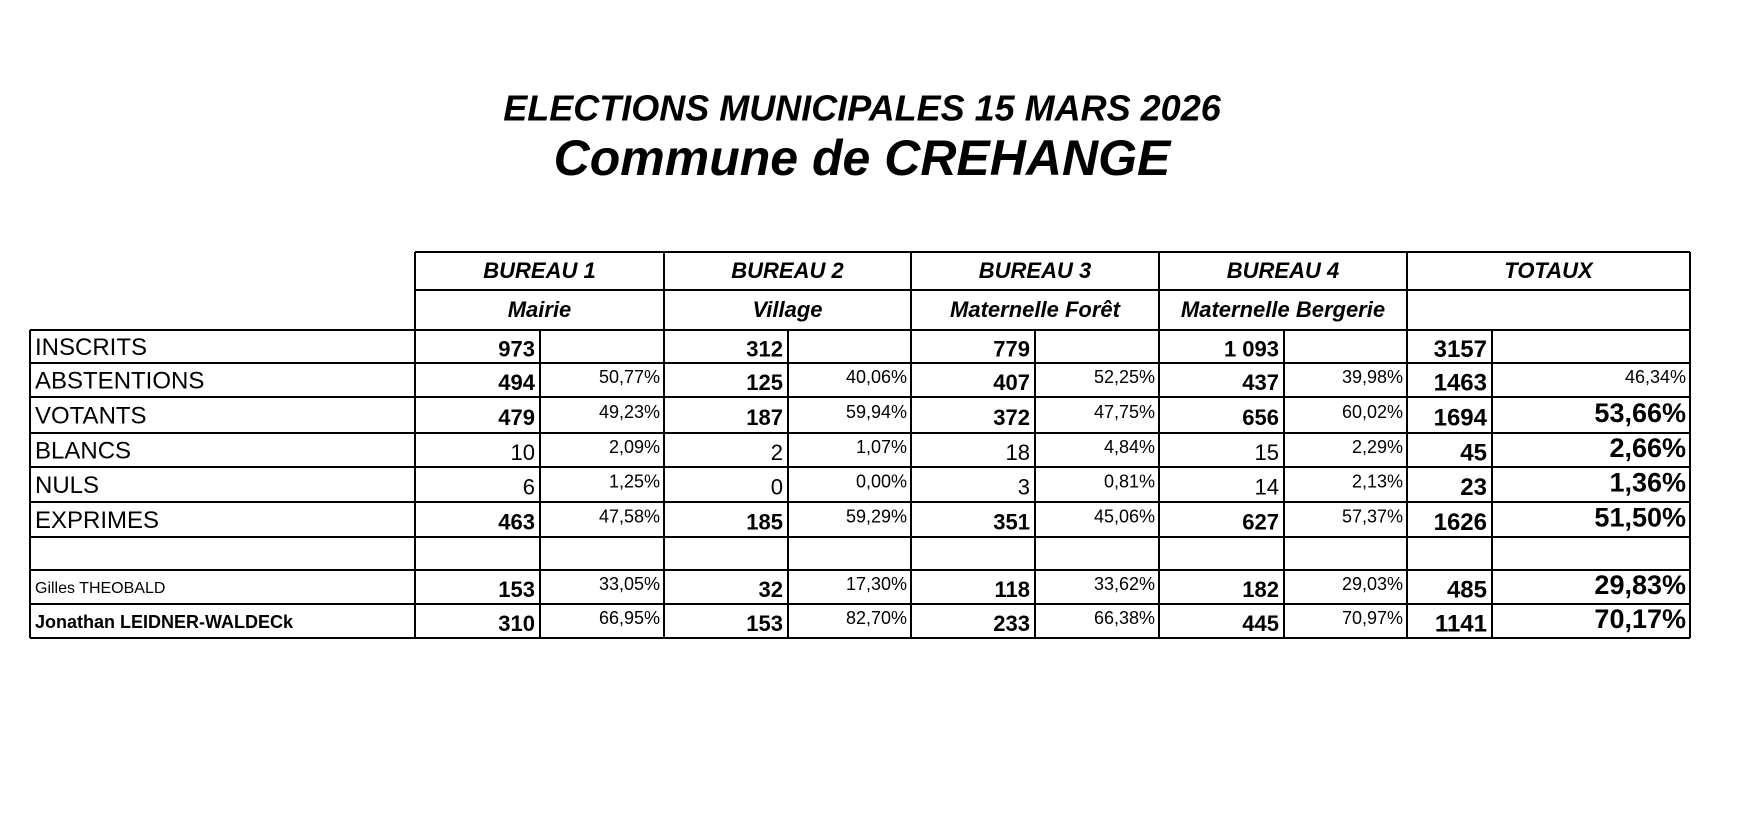 This screenshot has height=830, width=1755. Describe the element at coordinates (1283, 270) in the screenshot. I see `column-header: BUREAU 4` at that location.